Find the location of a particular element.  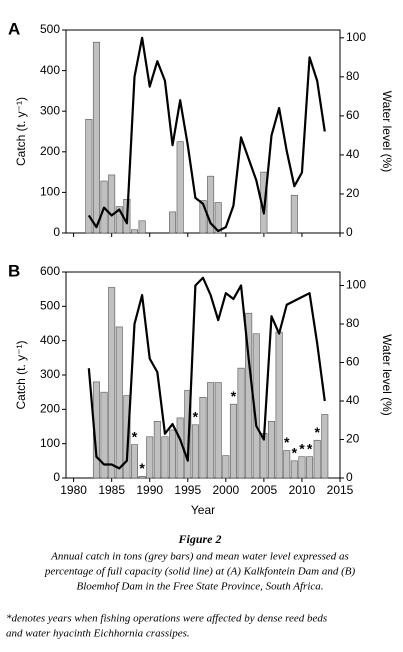

x-tick-label: 1985 is located at coordinates (111, 490).